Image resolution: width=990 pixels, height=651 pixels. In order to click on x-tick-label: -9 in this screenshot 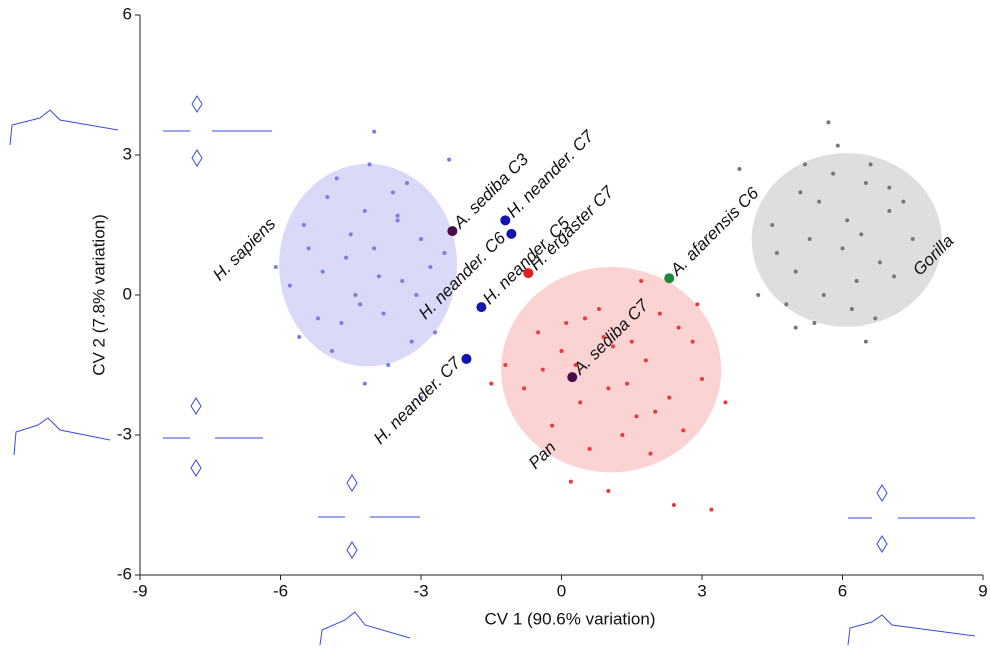, I will do `click(139, 590)`.